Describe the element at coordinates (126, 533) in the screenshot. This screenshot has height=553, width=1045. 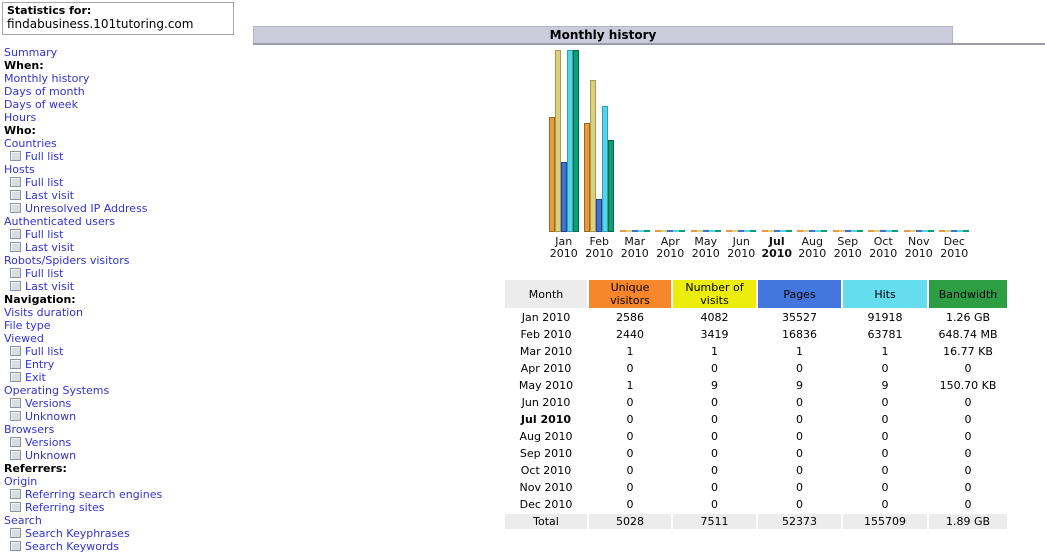
I see `sidebar-item-search-keyphrases: Search Keyphrases` at that location.